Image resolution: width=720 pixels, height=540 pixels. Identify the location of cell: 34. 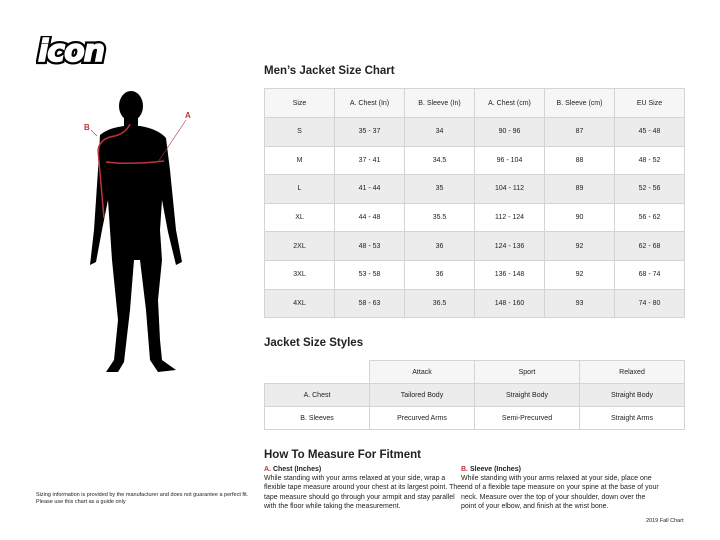
(439, 132).